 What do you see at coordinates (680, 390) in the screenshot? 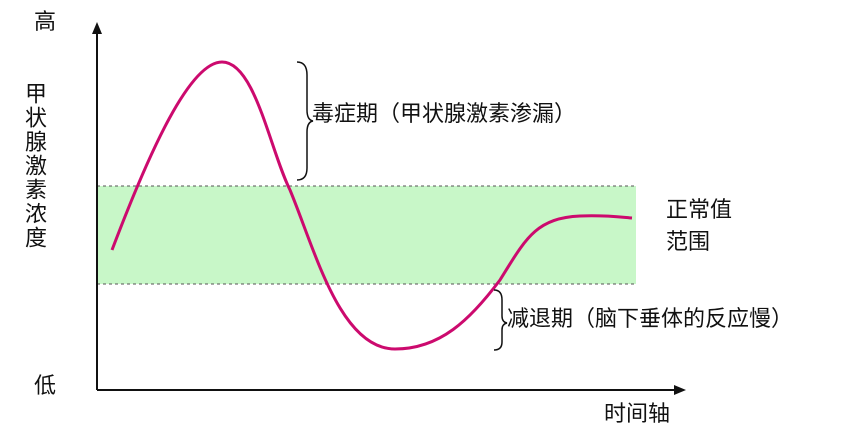
I see `x-arrow` at bounding box center [680, 390].